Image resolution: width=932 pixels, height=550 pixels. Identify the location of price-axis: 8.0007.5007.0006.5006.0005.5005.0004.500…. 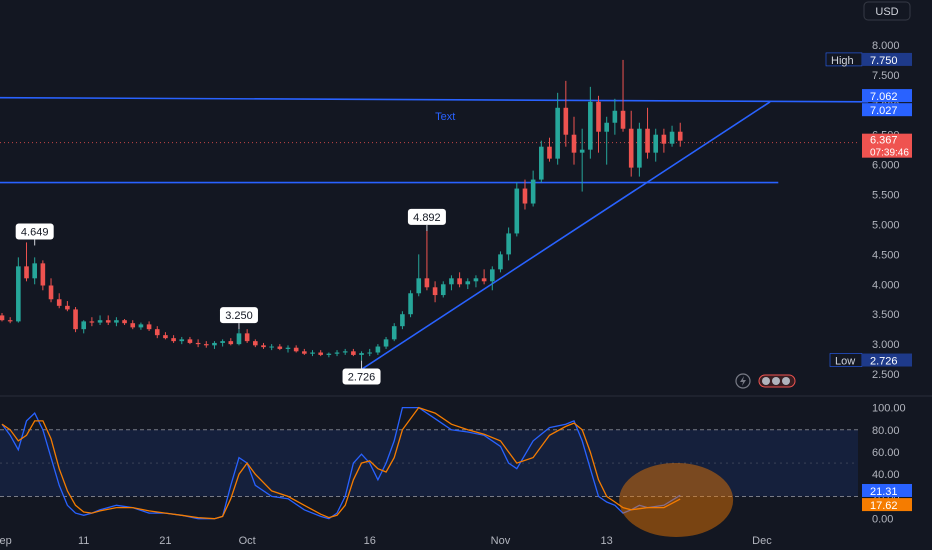
(868, 283).